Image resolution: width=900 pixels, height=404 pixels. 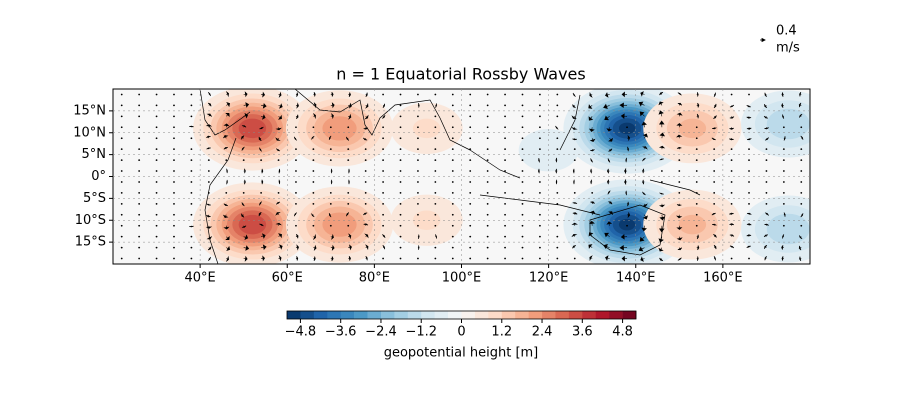 What do you see at coordinates (447, 152) in the screenshot?
I see `coastline` at bounding box center [447, 152].